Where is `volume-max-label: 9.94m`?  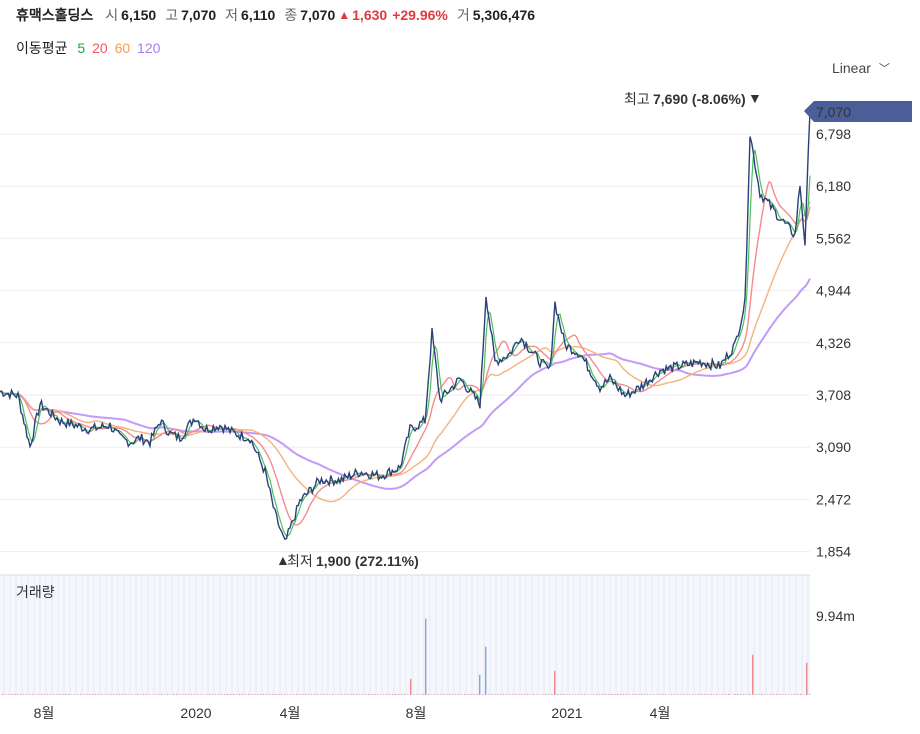
volume-max-label: 9.94m is located at coordinates (835, 616).